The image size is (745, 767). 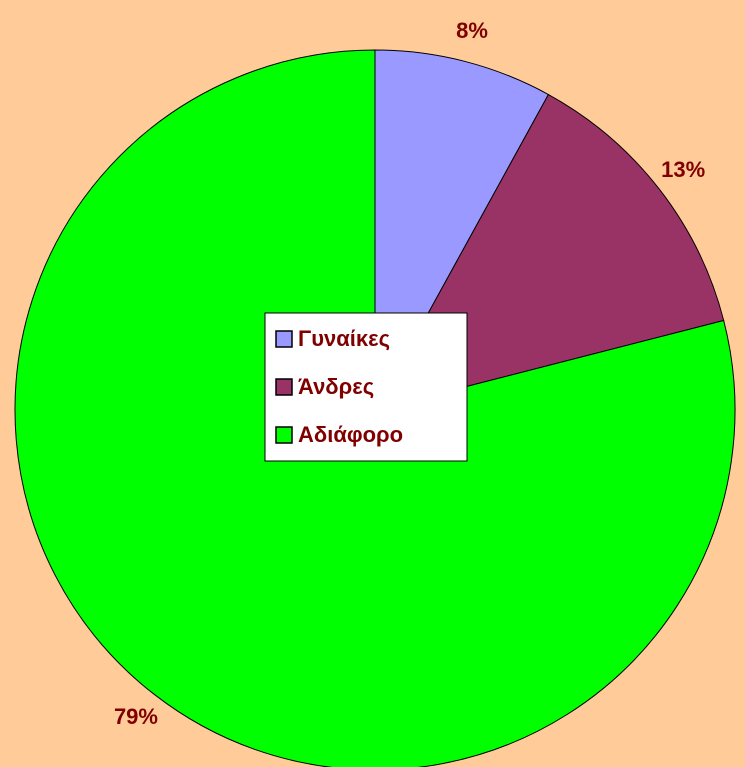 I want to click on legend-label: Αδιάφορο, so click(x=350, y=434).